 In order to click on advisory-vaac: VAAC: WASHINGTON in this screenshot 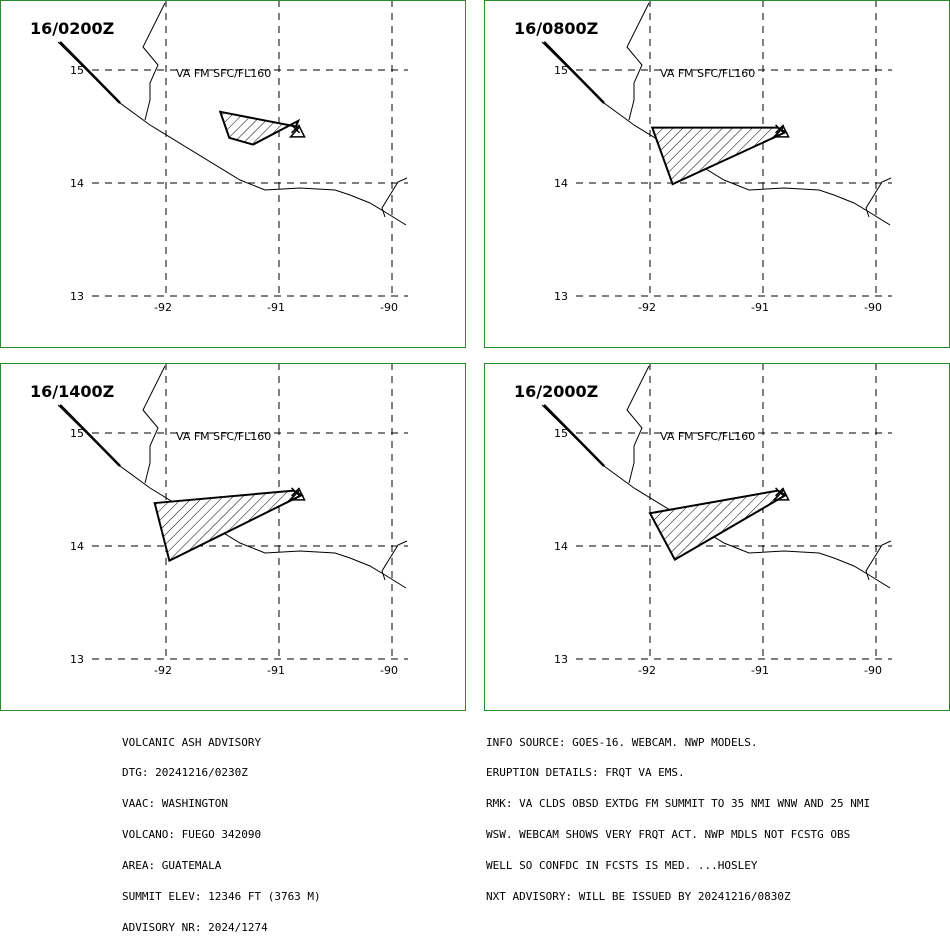, I will do `click(175, 804)`.